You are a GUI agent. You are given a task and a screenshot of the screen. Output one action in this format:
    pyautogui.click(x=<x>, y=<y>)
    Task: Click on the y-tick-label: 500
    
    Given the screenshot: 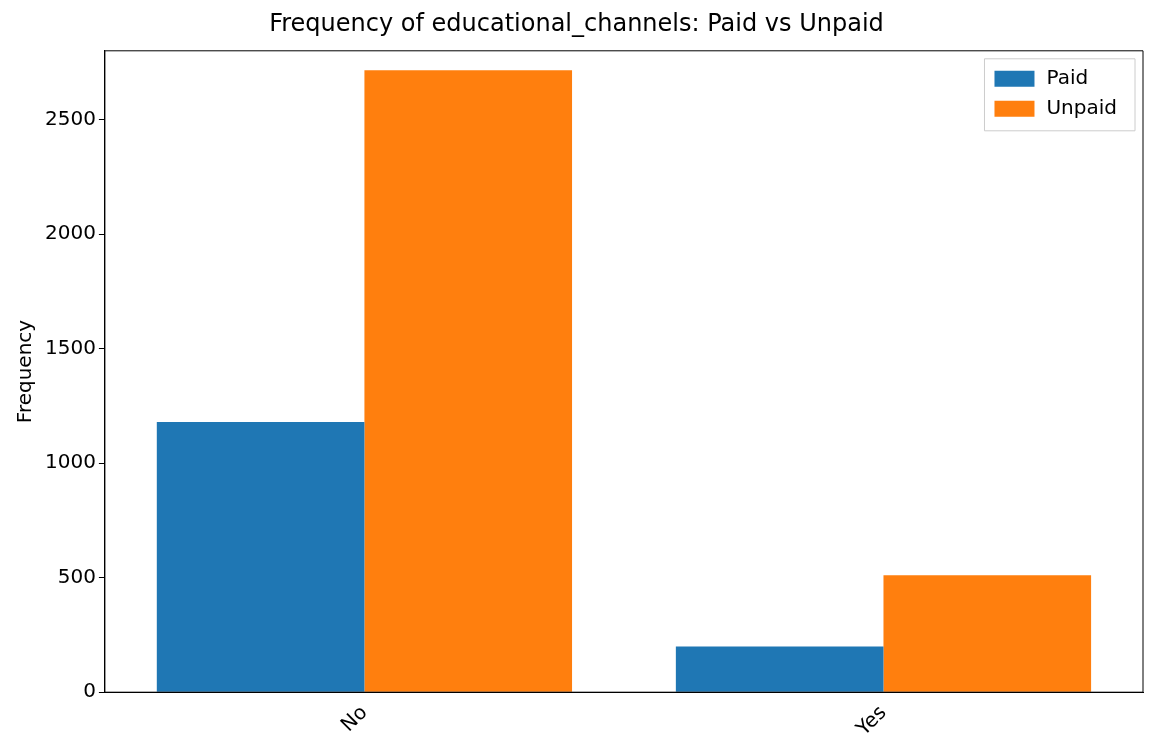 What is the action you would take?
    pyautogui.click(x=76, y=575)
    